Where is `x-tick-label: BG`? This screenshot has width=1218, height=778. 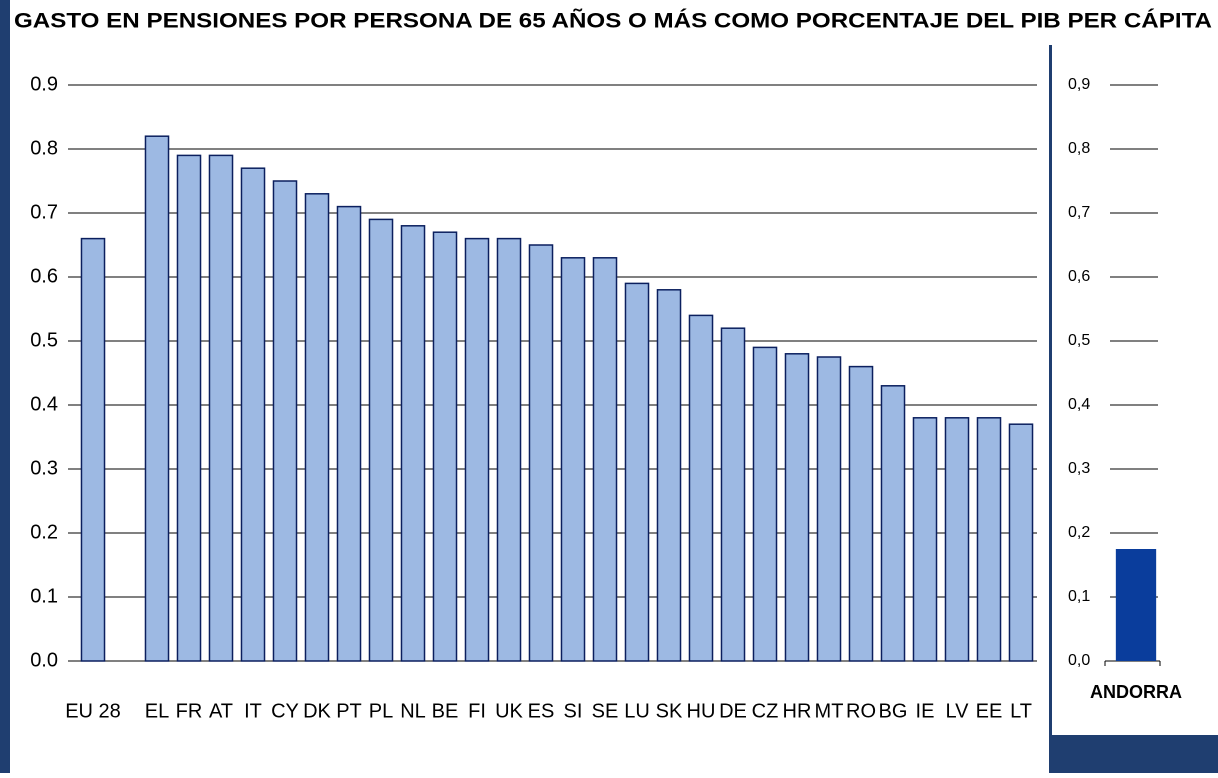
x-tick-label: BG is located at coordinates (893, 711).